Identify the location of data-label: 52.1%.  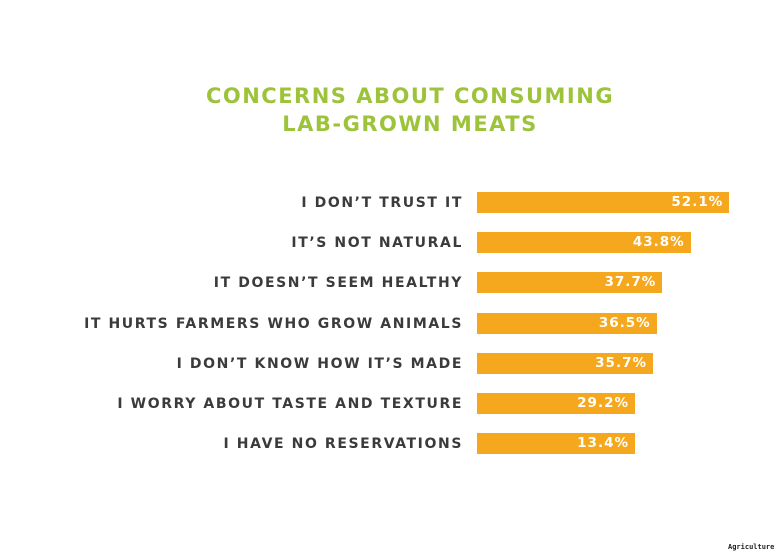
(697, 202).